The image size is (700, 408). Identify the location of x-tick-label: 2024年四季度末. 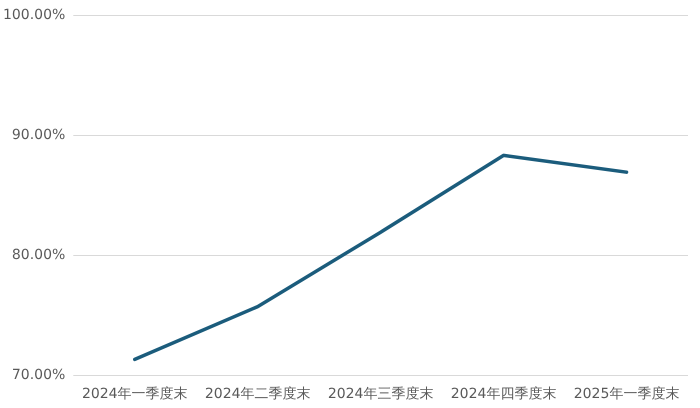
(503, 394).